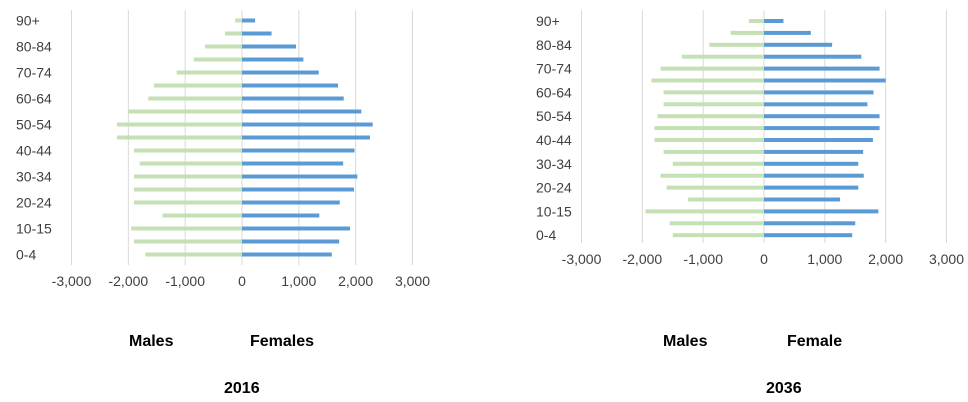 The width and height of the screenshot is (968, 402). What do you see at coordinates (34, 229) in the screenshot?
I see `chart-2016-category-label: 10-15` at bounding box center [34, 229].